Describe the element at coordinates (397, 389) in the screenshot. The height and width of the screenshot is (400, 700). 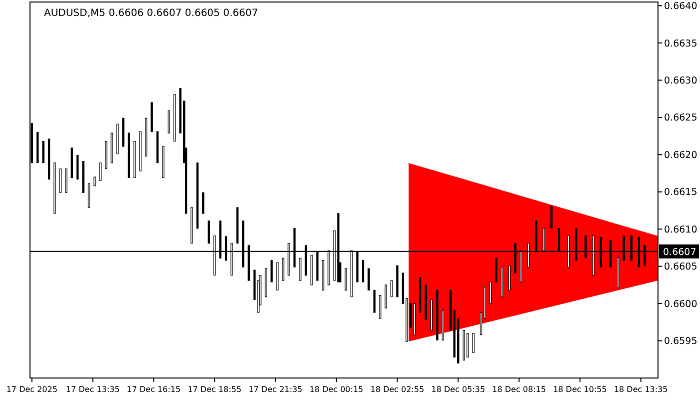
I see `x-tick-label: 18 Dec 02:55` at that location.